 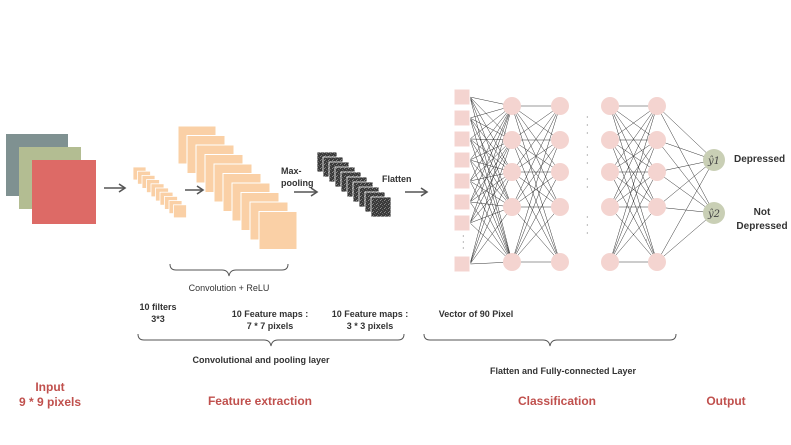 What do you see at coordinates (237, 187) in the screenshot?
I see `feature-map-stack` at bounding box center [237, 187].